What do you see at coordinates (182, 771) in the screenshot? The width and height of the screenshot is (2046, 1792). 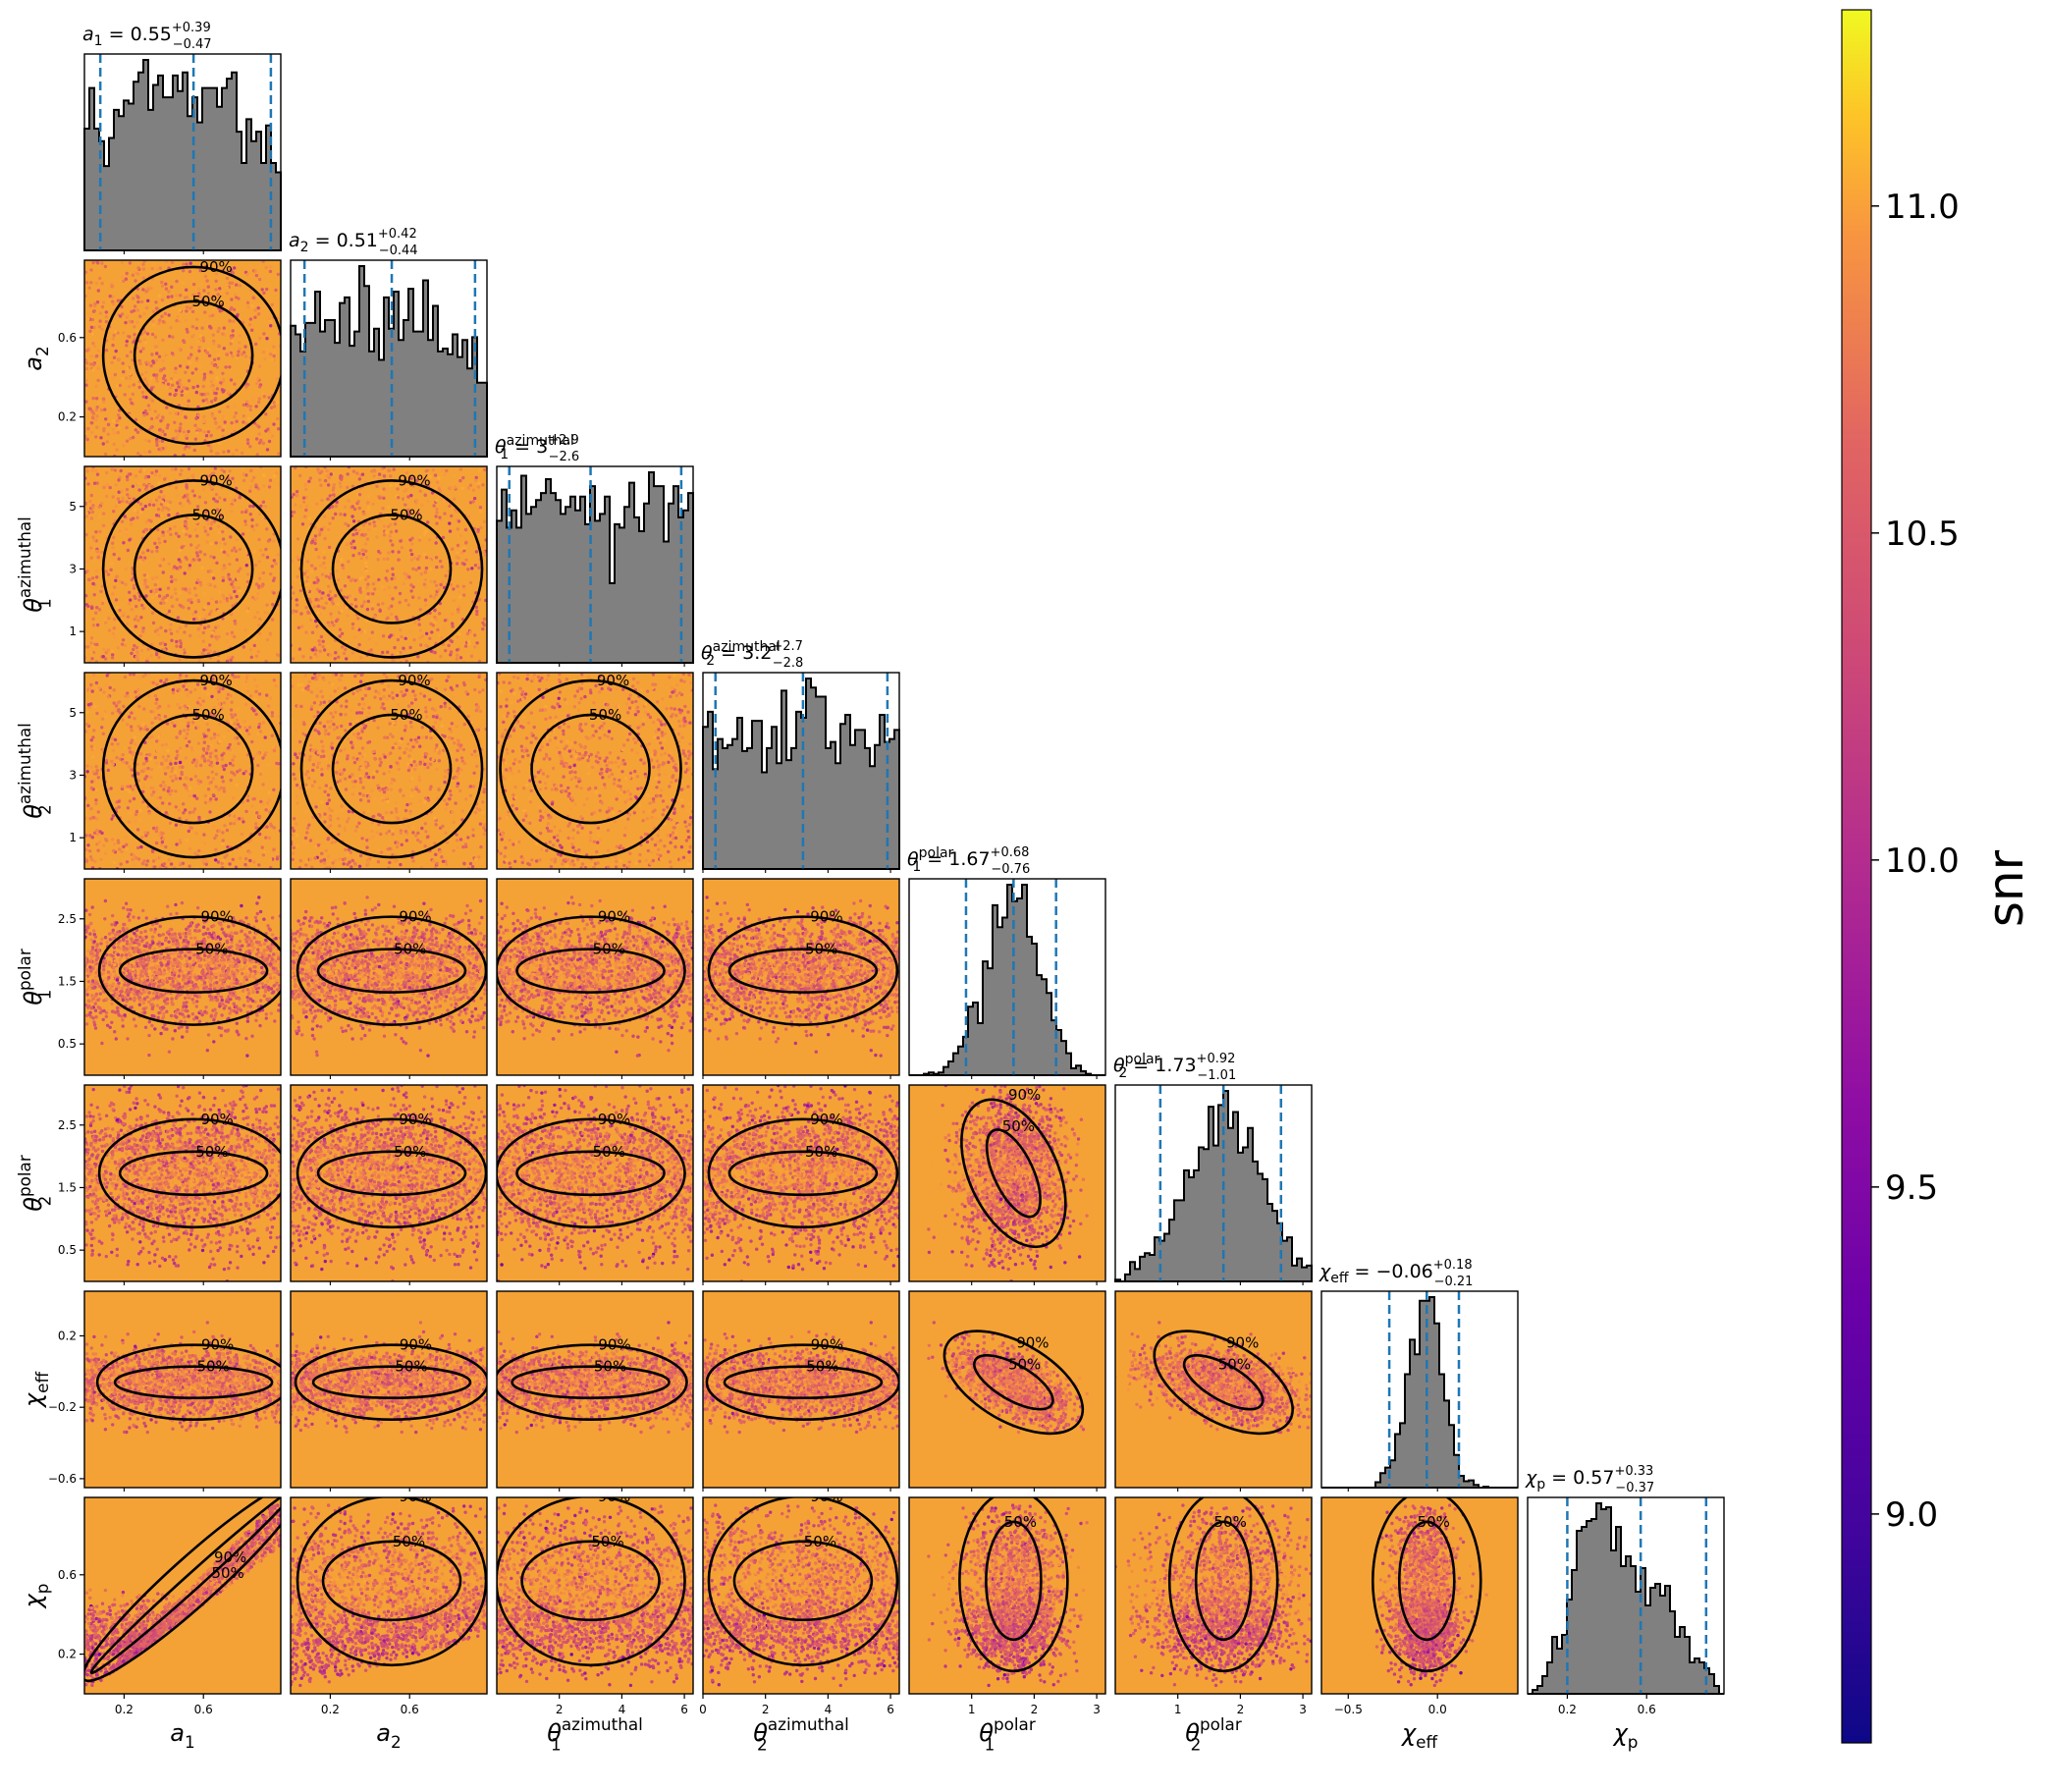 I see `scatter-theta2_az-vs-a1: 90%50%` at bounding box center [182, 771].